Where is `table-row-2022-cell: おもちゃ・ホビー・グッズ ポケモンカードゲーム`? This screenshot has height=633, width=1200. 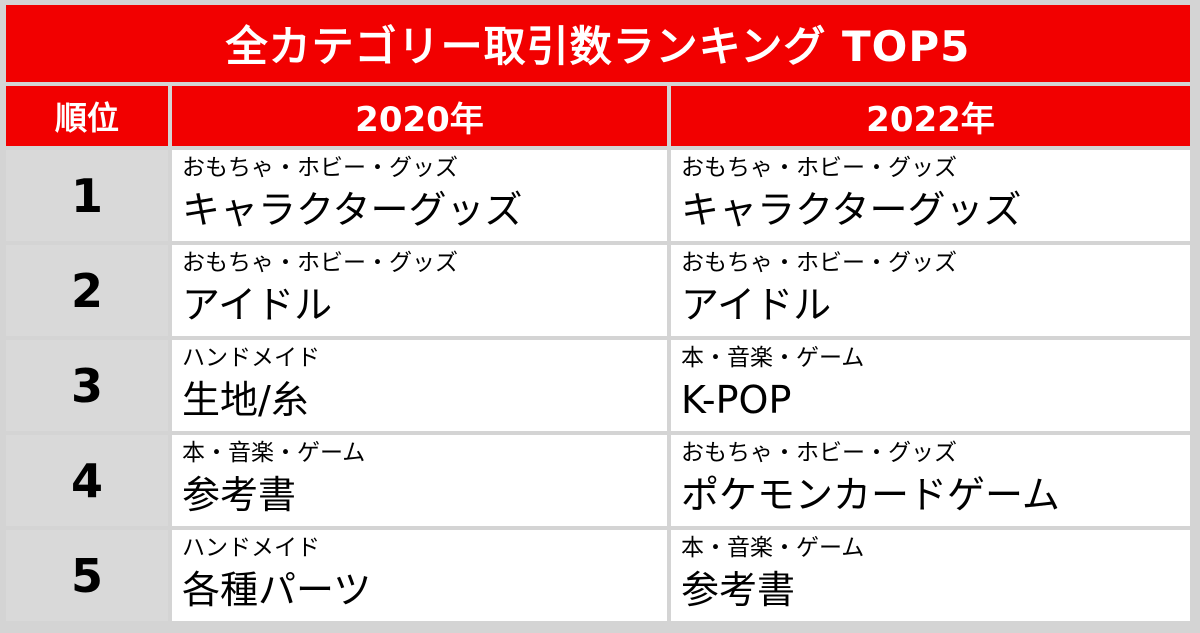
table-row-2022-cell: おもちゃ・ホビー・グッズ ポケモンカードゲーム is located at coordinates (930, 480).